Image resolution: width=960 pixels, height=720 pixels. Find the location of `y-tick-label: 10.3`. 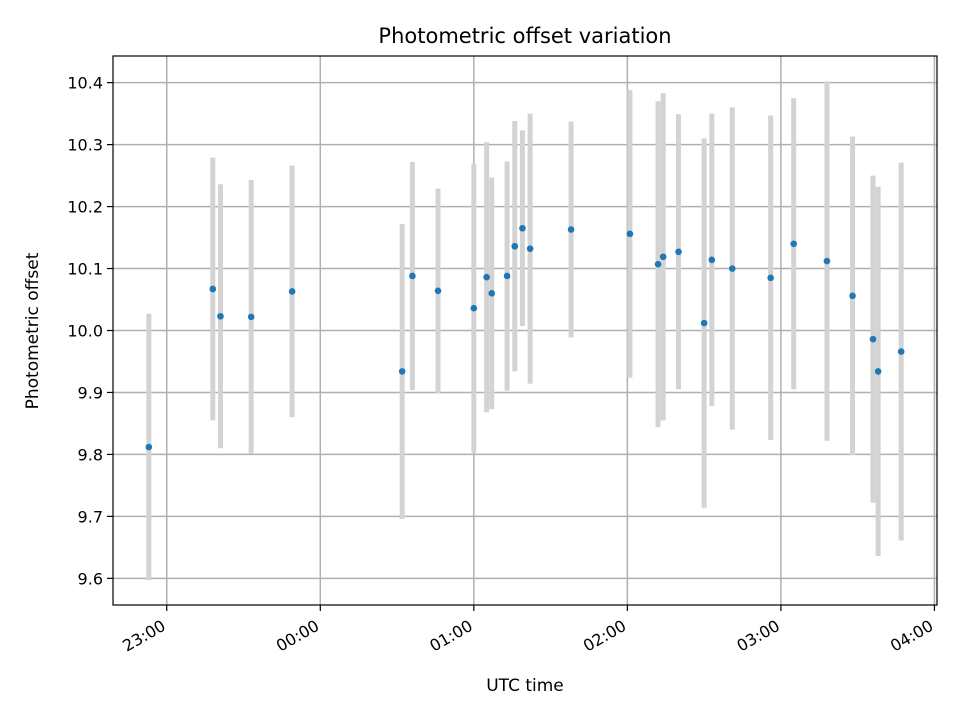

y-tick-label: 10.3 is located at coordinates (85, 145).